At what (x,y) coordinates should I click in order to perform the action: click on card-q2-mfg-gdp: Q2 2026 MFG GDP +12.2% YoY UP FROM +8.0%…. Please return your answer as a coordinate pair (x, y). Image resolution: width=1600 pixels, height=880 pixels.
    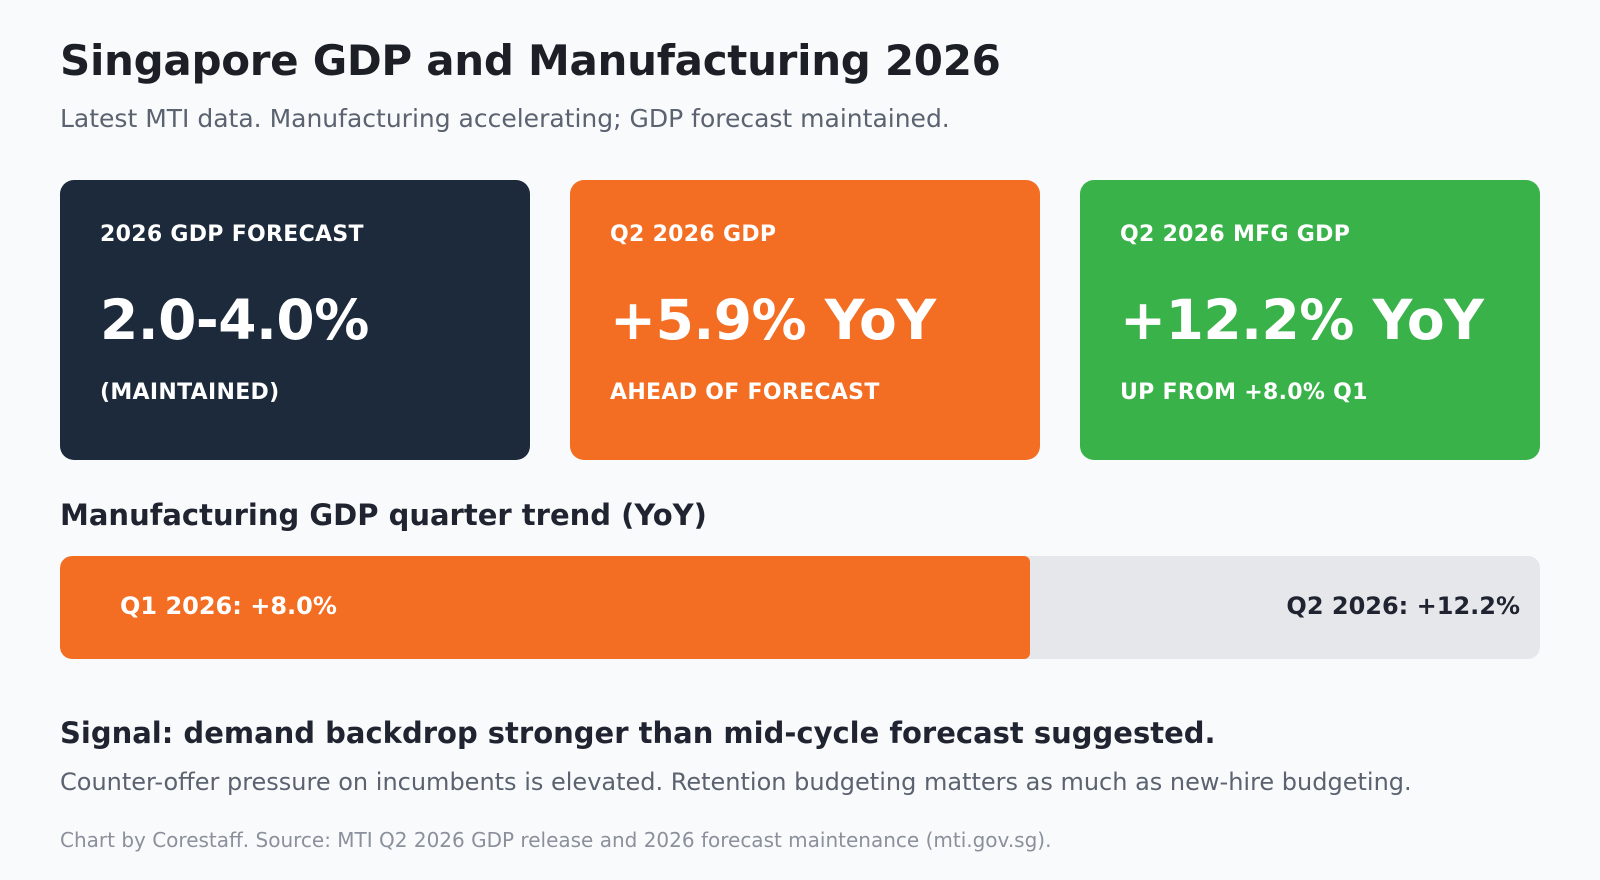
    Looking at the image, I should click on (1310, 320).